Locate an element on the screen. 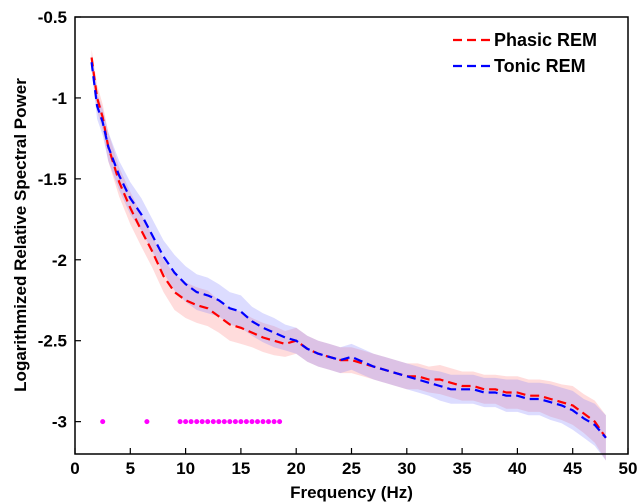  legend-label-tonic-rem: Tonic REM is located at coordinates (540, 66).